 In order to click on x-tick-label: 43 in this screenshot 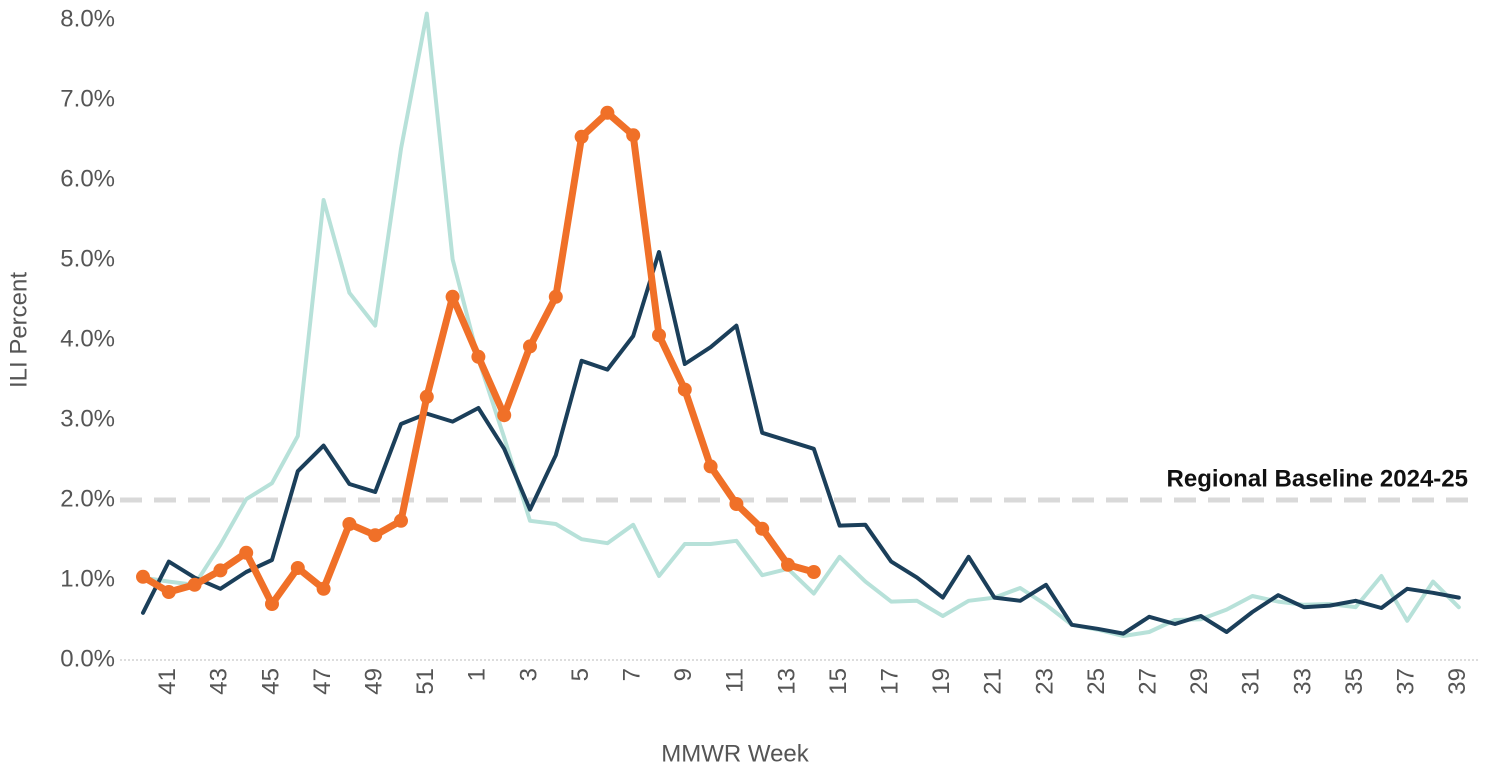, I will do `click(219, 681)`.